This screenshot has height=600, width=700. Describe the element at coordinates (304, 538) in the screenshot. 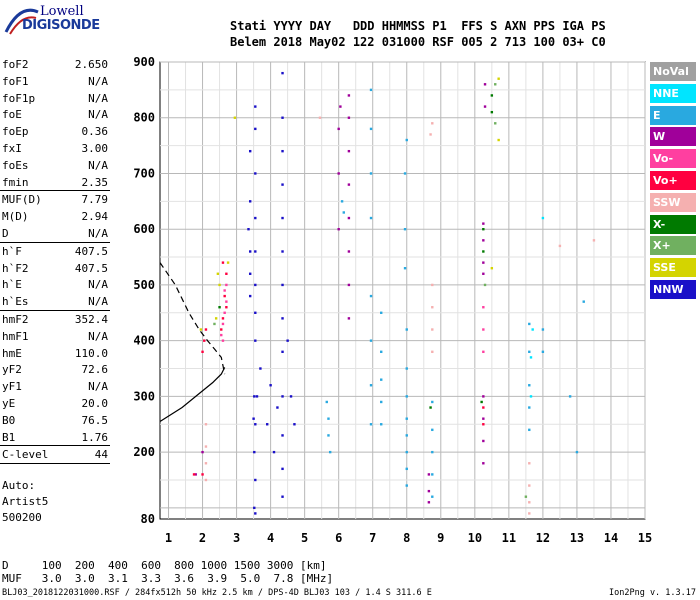

I see `x-tick-label: 5` at that location.